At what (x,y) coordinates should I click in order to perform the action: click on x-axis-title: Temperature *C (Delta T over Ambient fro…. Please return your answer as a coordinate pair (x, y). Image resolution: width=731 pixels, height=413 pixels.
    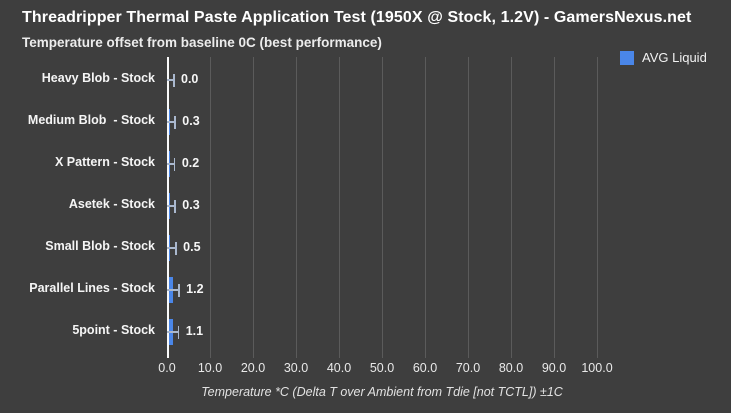
    Looking at the image, I should click on (382, 392).